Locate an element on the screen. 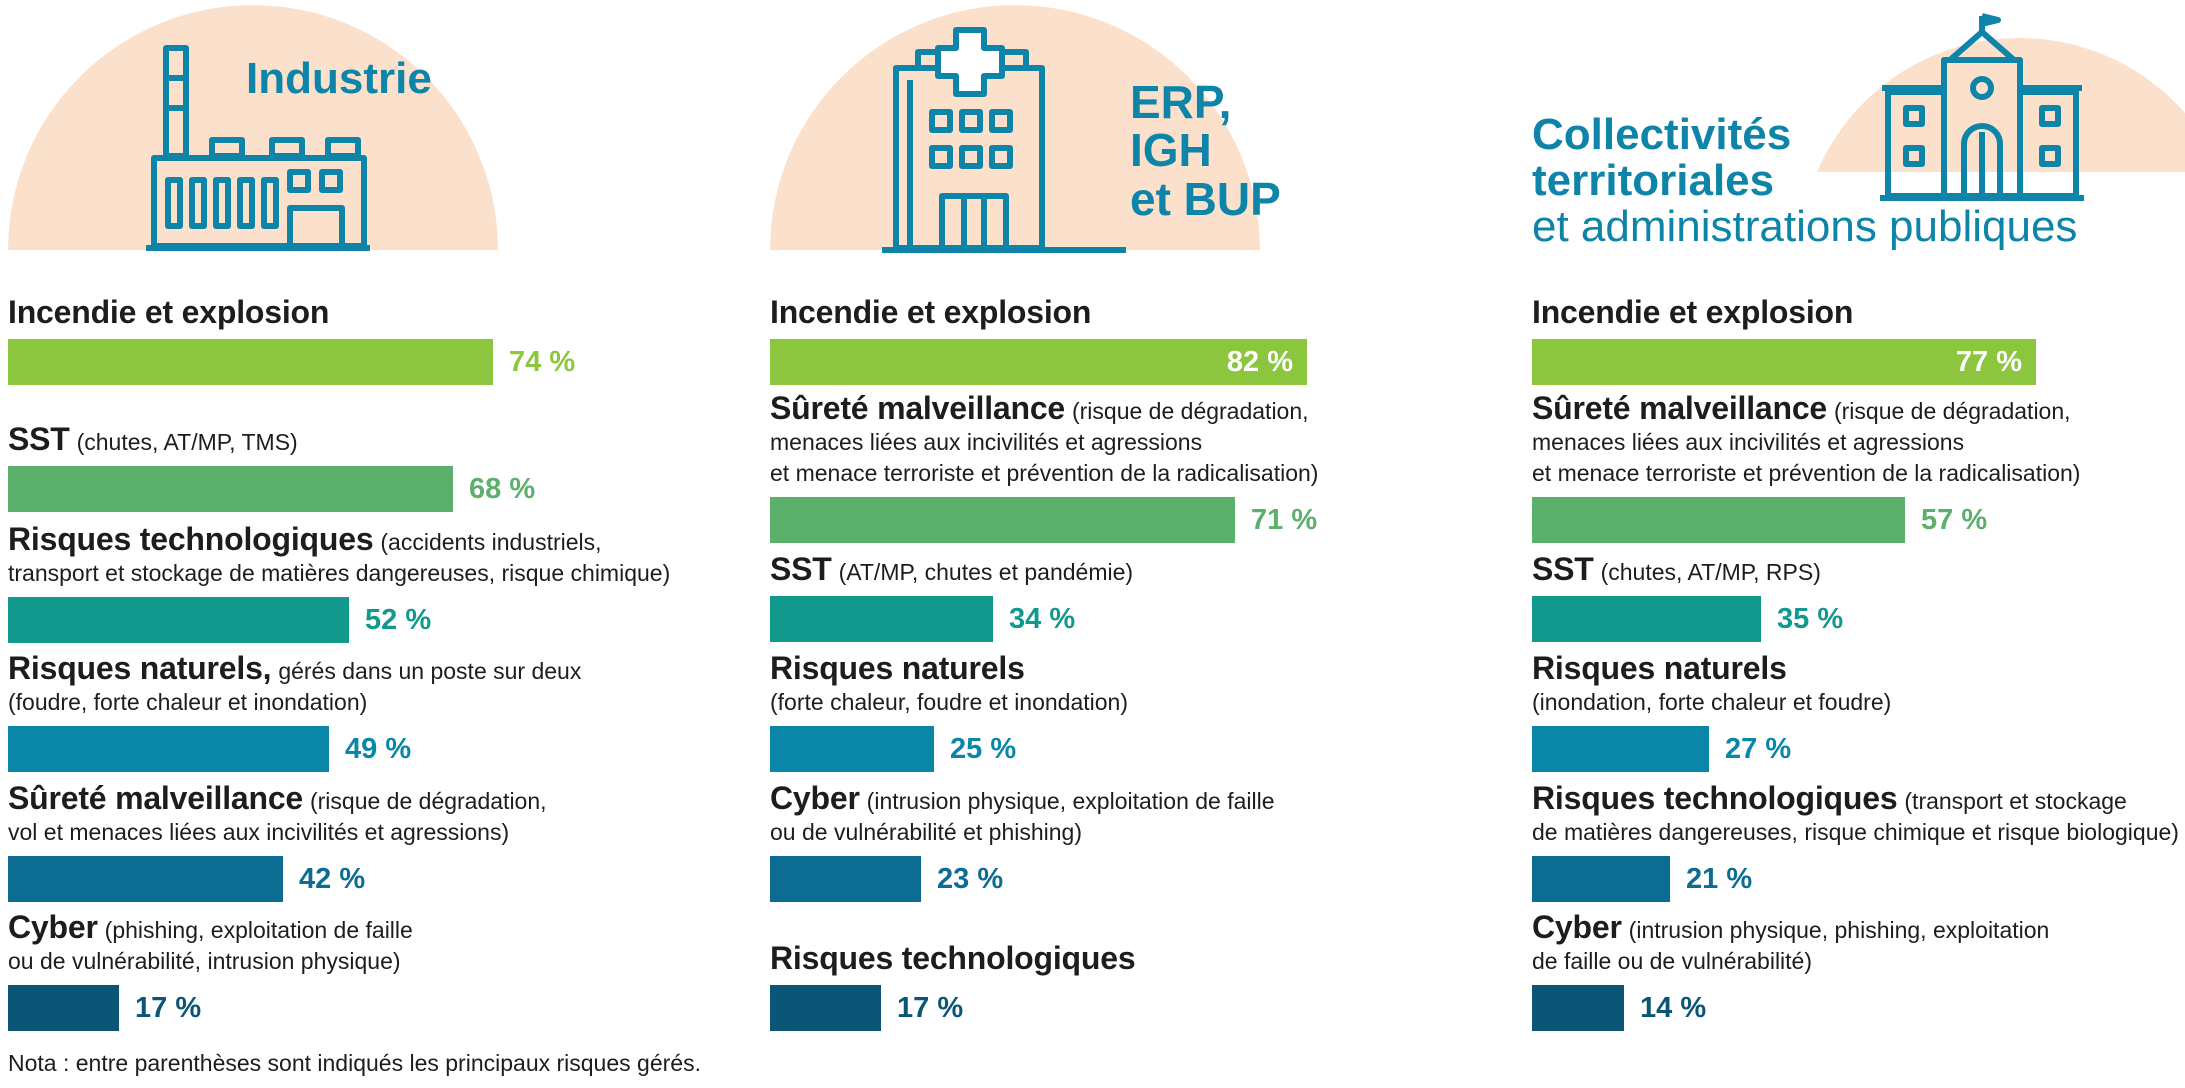 The height and width of the screenshot is (1088, 2185). data-label: 34 % is located at coordinates (1042, 619).